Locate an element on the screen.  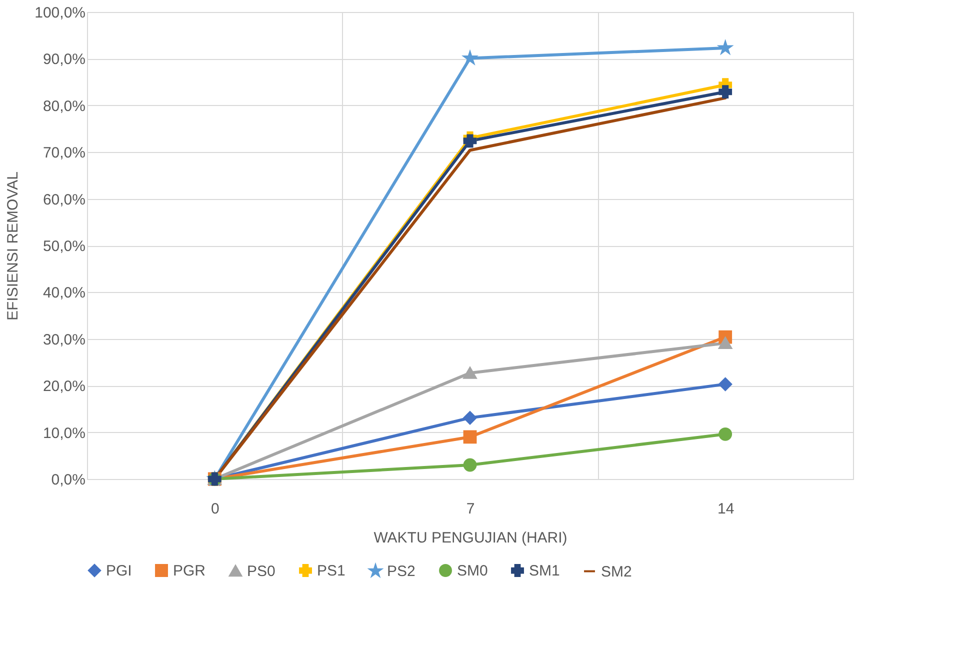
y-tick-label: 40,0% is located at coordinates (64, 293).